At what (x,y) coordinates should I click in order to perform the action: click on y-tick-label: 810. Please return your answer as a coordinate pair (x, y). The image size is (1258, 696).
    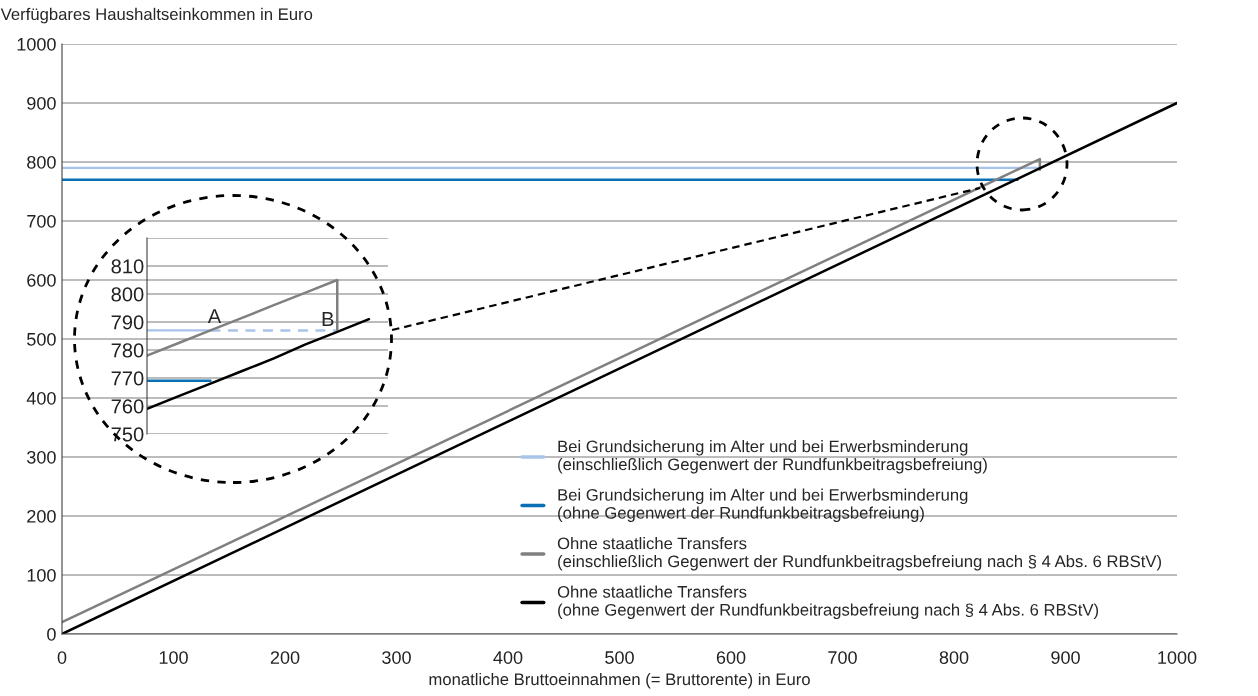
    Looking at the image, I should click on (127, 266).